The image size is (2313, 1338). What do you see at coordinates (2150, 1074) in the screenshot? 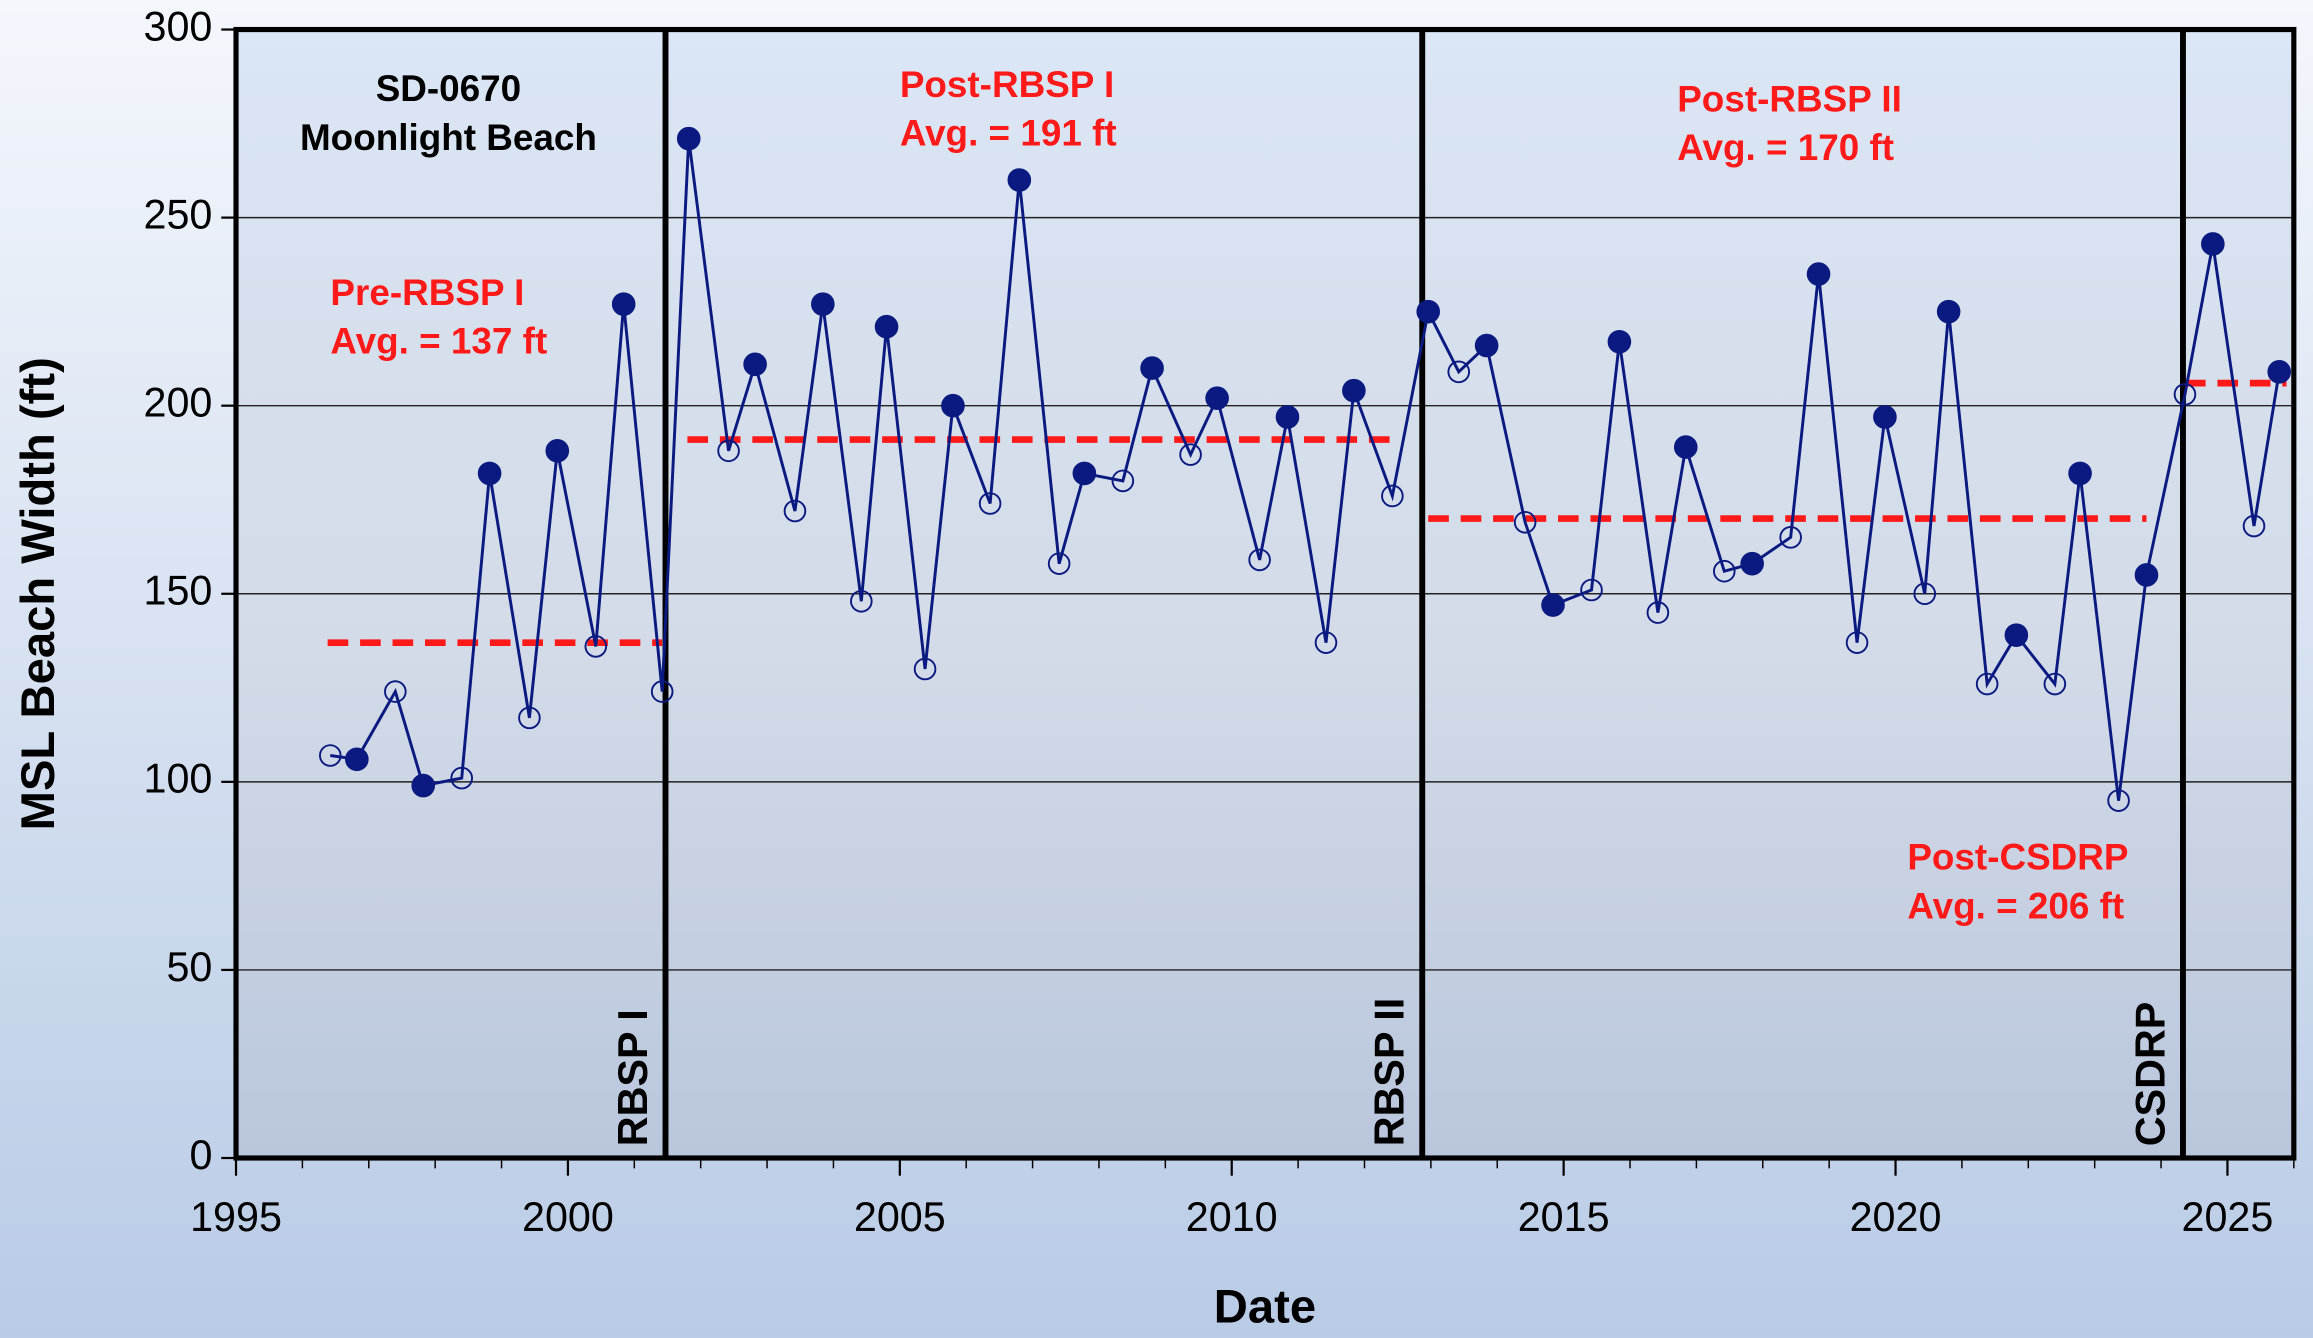
I see `event-label: CSDRP` at bounding box center [2150, 1074].